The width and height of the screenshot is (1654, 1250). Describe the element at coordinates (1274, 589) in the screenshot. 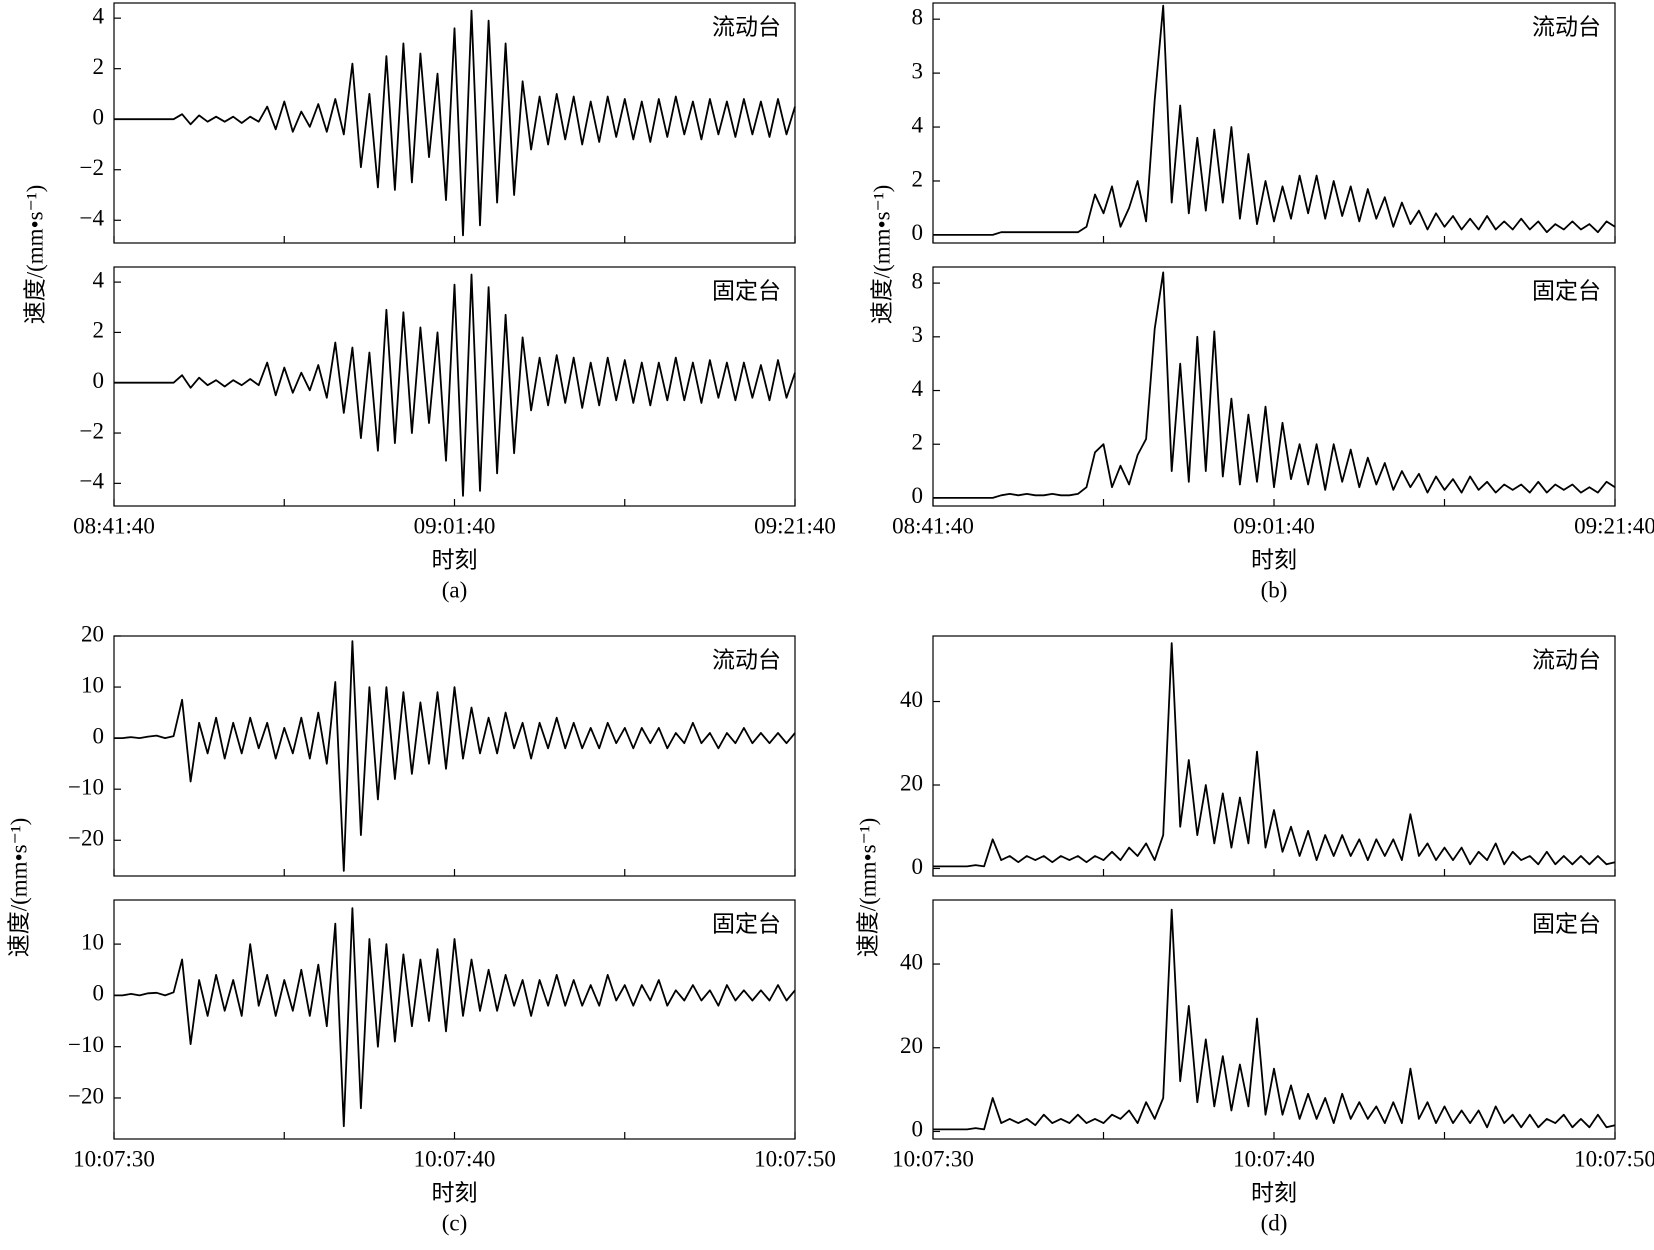

I see `panel-caption: (b)` at that location.